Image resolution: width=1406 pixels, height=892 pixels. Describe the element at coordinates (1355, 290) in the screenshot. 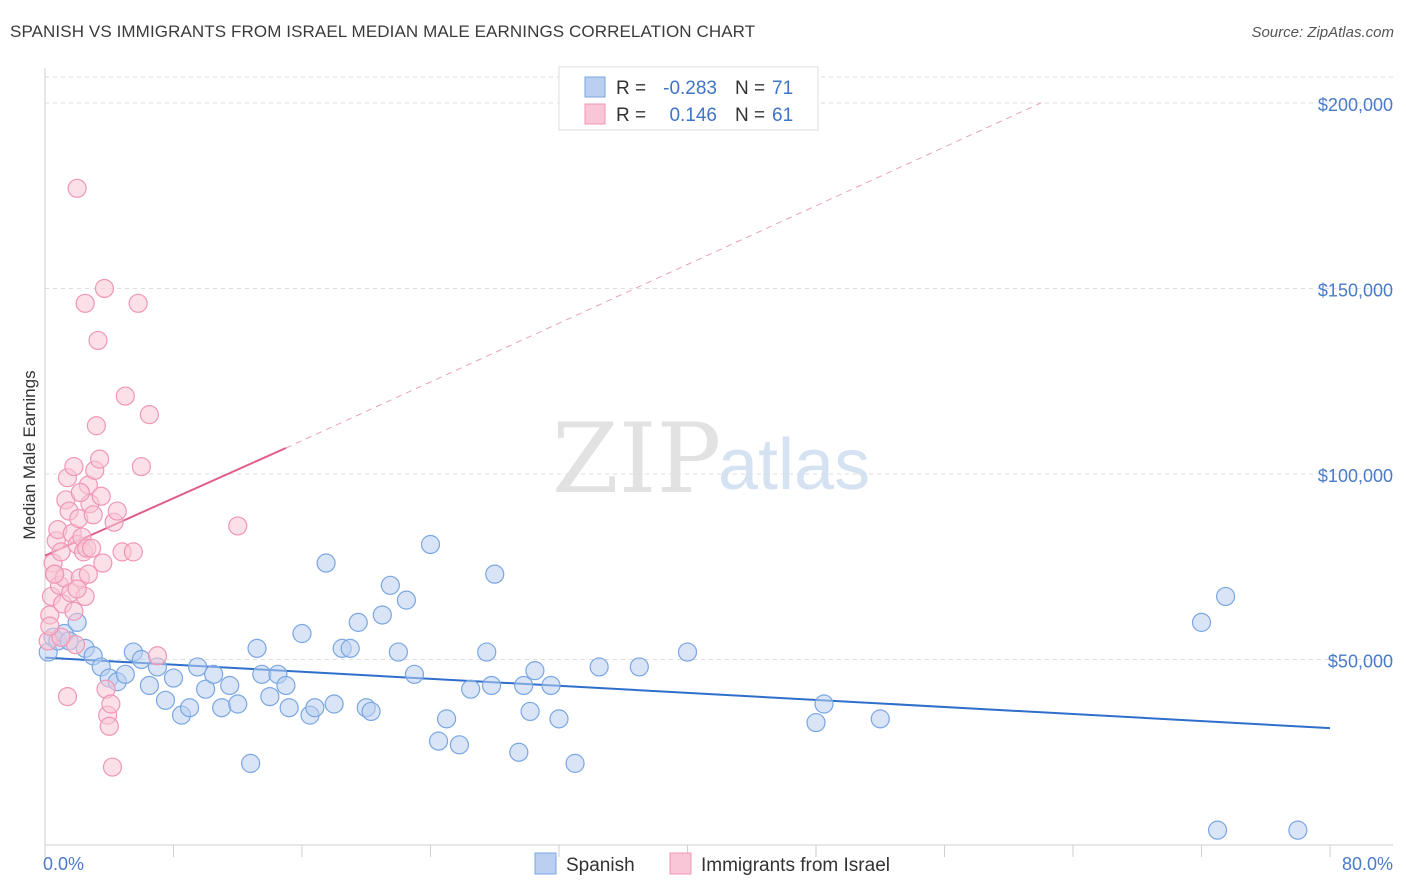

I see `y-tick-label-2: $150,000` at that location.